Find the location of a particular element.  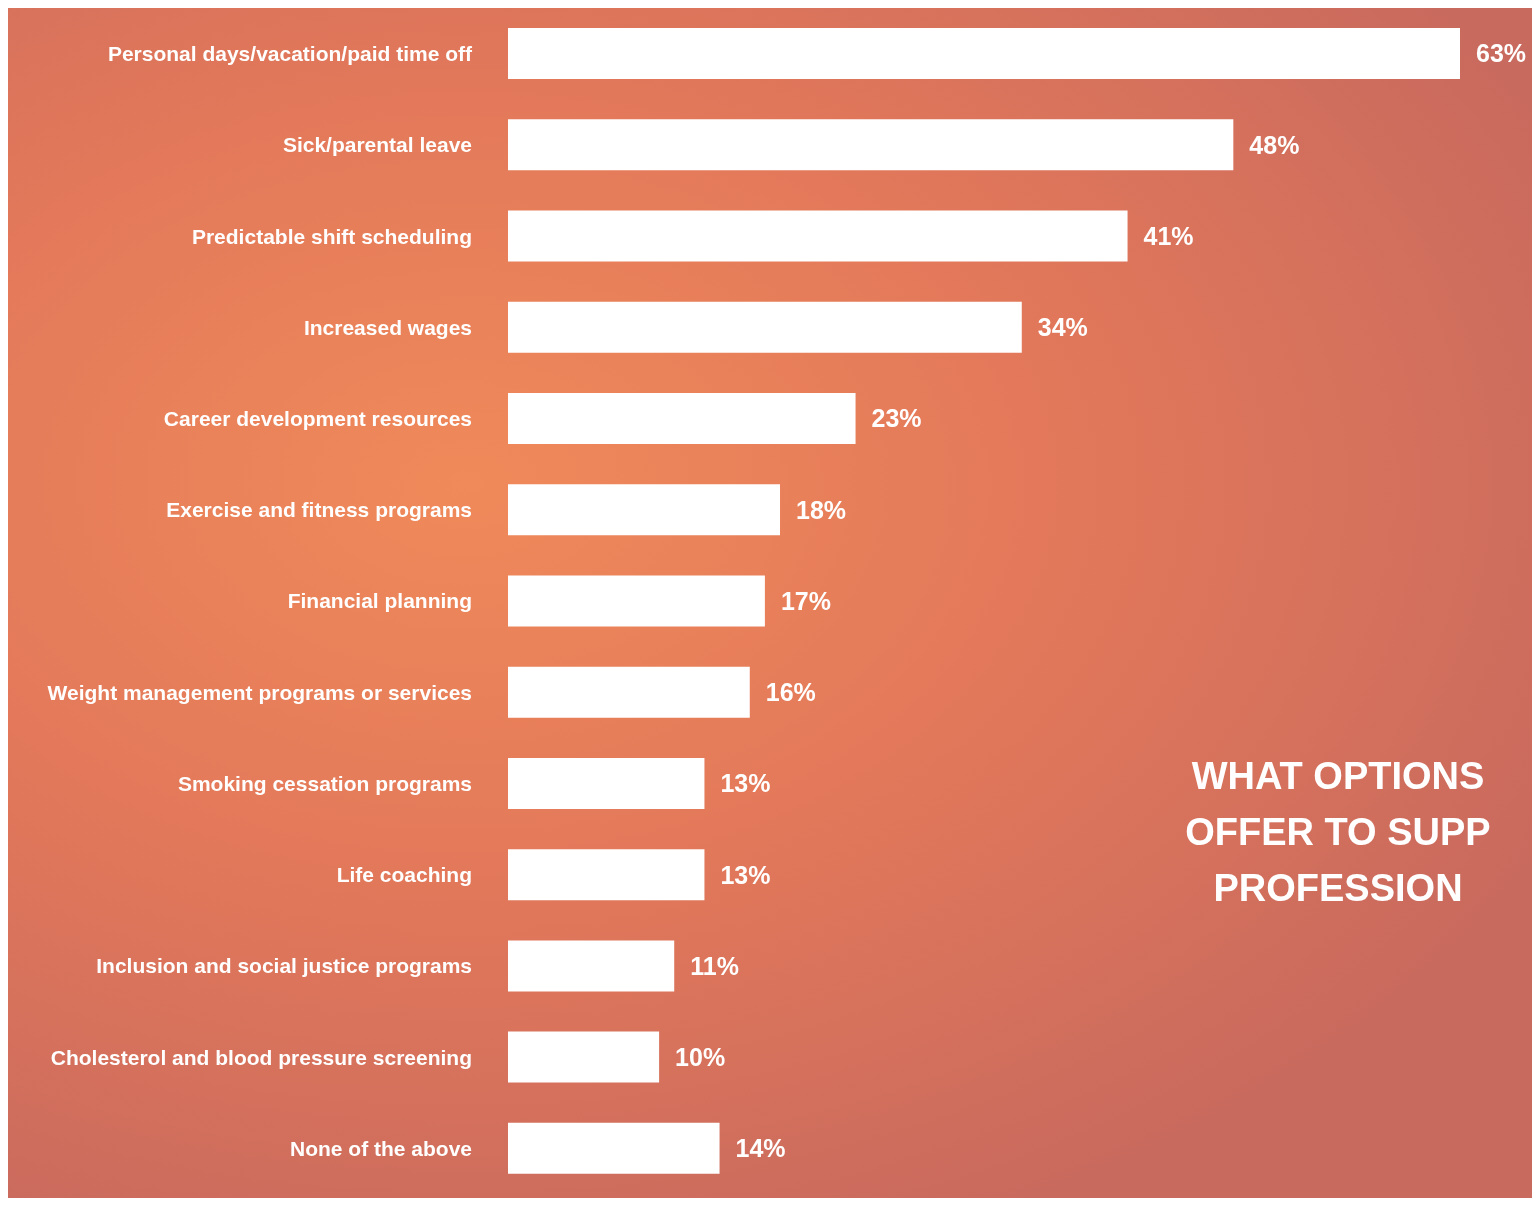

data-label: 14% is located at coordinates (760, 1148).